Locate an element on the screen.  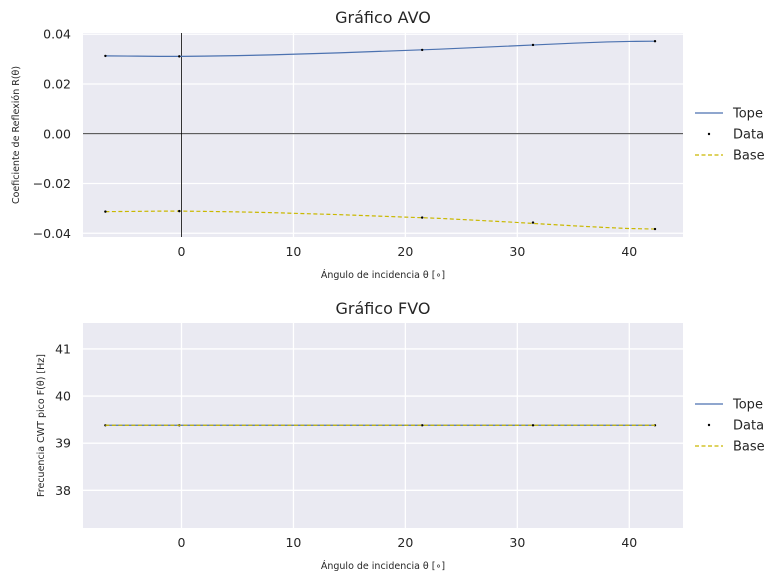
fvo-legend-label-data: Data is located at coordinates (748, 426).